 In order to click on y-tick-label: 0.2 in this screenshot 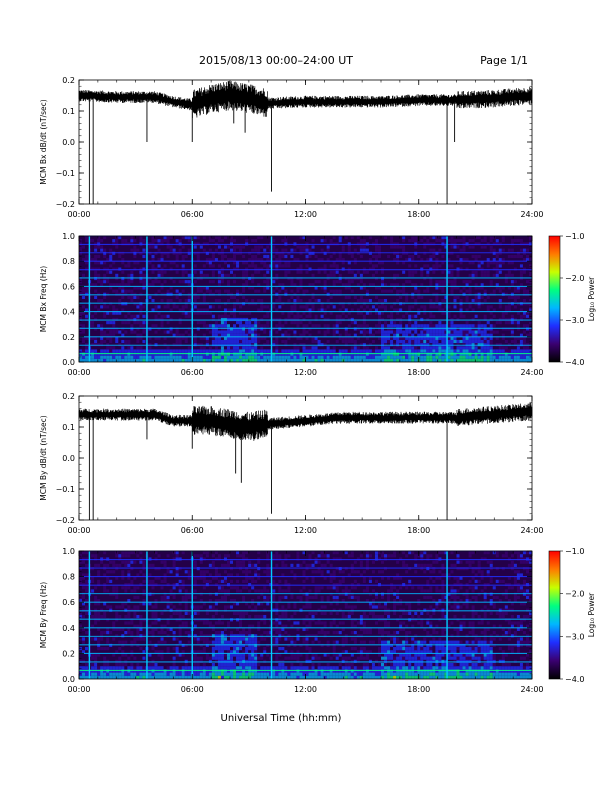, I will do `click(68, 337)`.